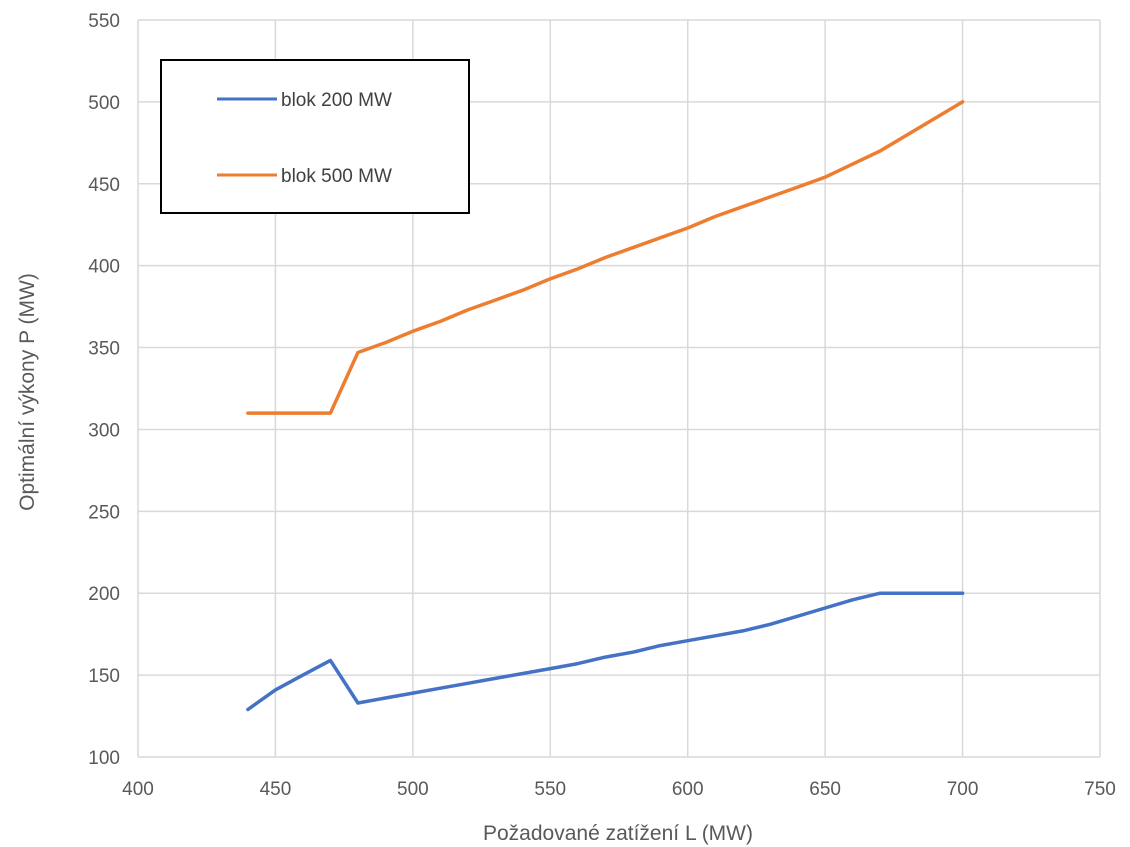 The height and width of the screenshot is (847, 1130). Describe the element at coordinates (619, 789) in the screenshot. I see `x-axis-ticks: 400 450 500 550 600 650 700 750` at that location.